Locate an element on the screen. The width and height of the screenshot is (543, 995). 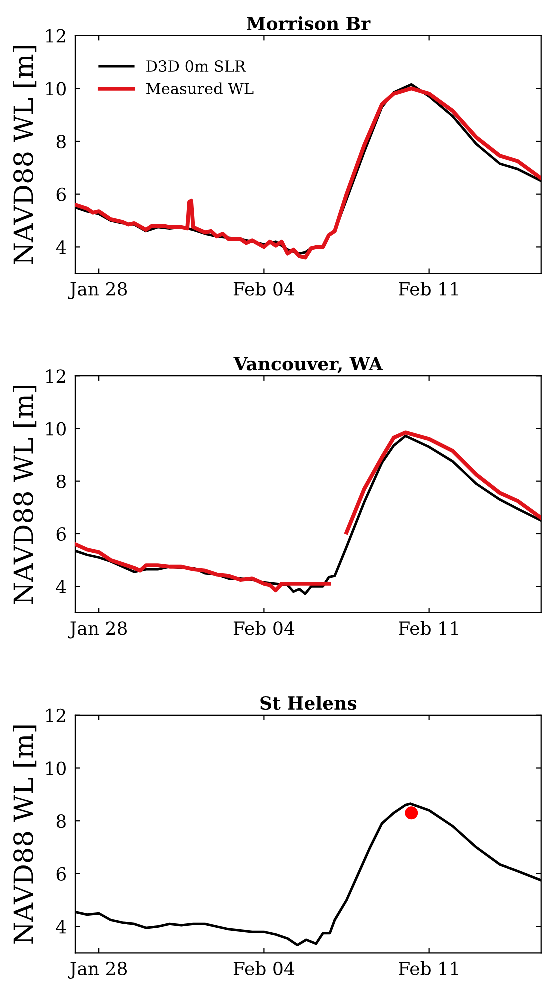
legend-label: Measured WL is located at coordinates (200, 88).